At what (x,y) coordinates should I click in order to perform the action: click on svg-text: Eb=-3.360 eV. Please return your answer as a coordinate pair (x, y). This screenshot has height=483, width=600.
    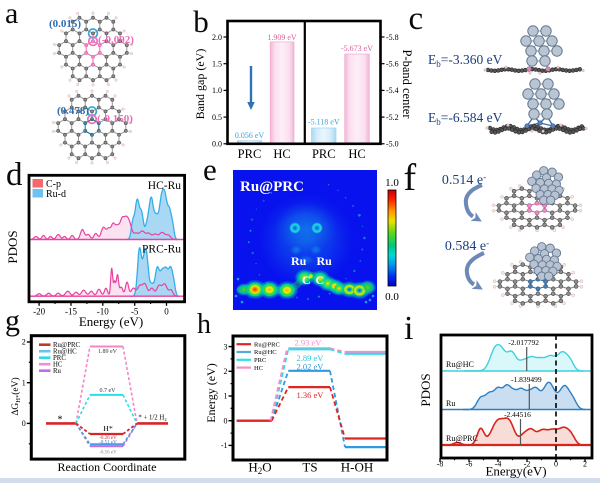
    Looking at the image, I should click on (465, 60).